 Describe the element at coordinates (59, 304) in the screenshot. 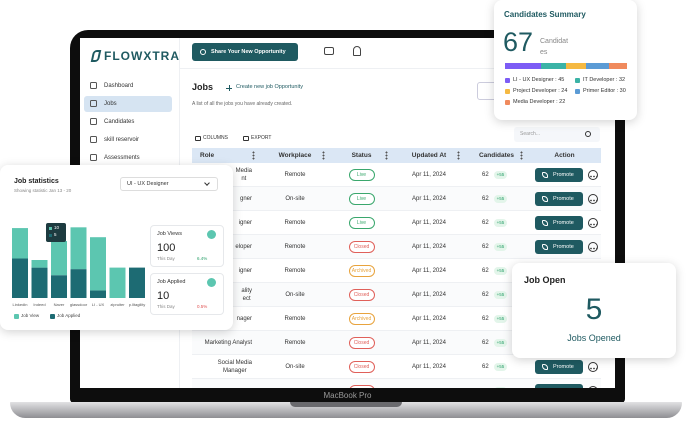

I see `x-tick-label: Naver` at that location.